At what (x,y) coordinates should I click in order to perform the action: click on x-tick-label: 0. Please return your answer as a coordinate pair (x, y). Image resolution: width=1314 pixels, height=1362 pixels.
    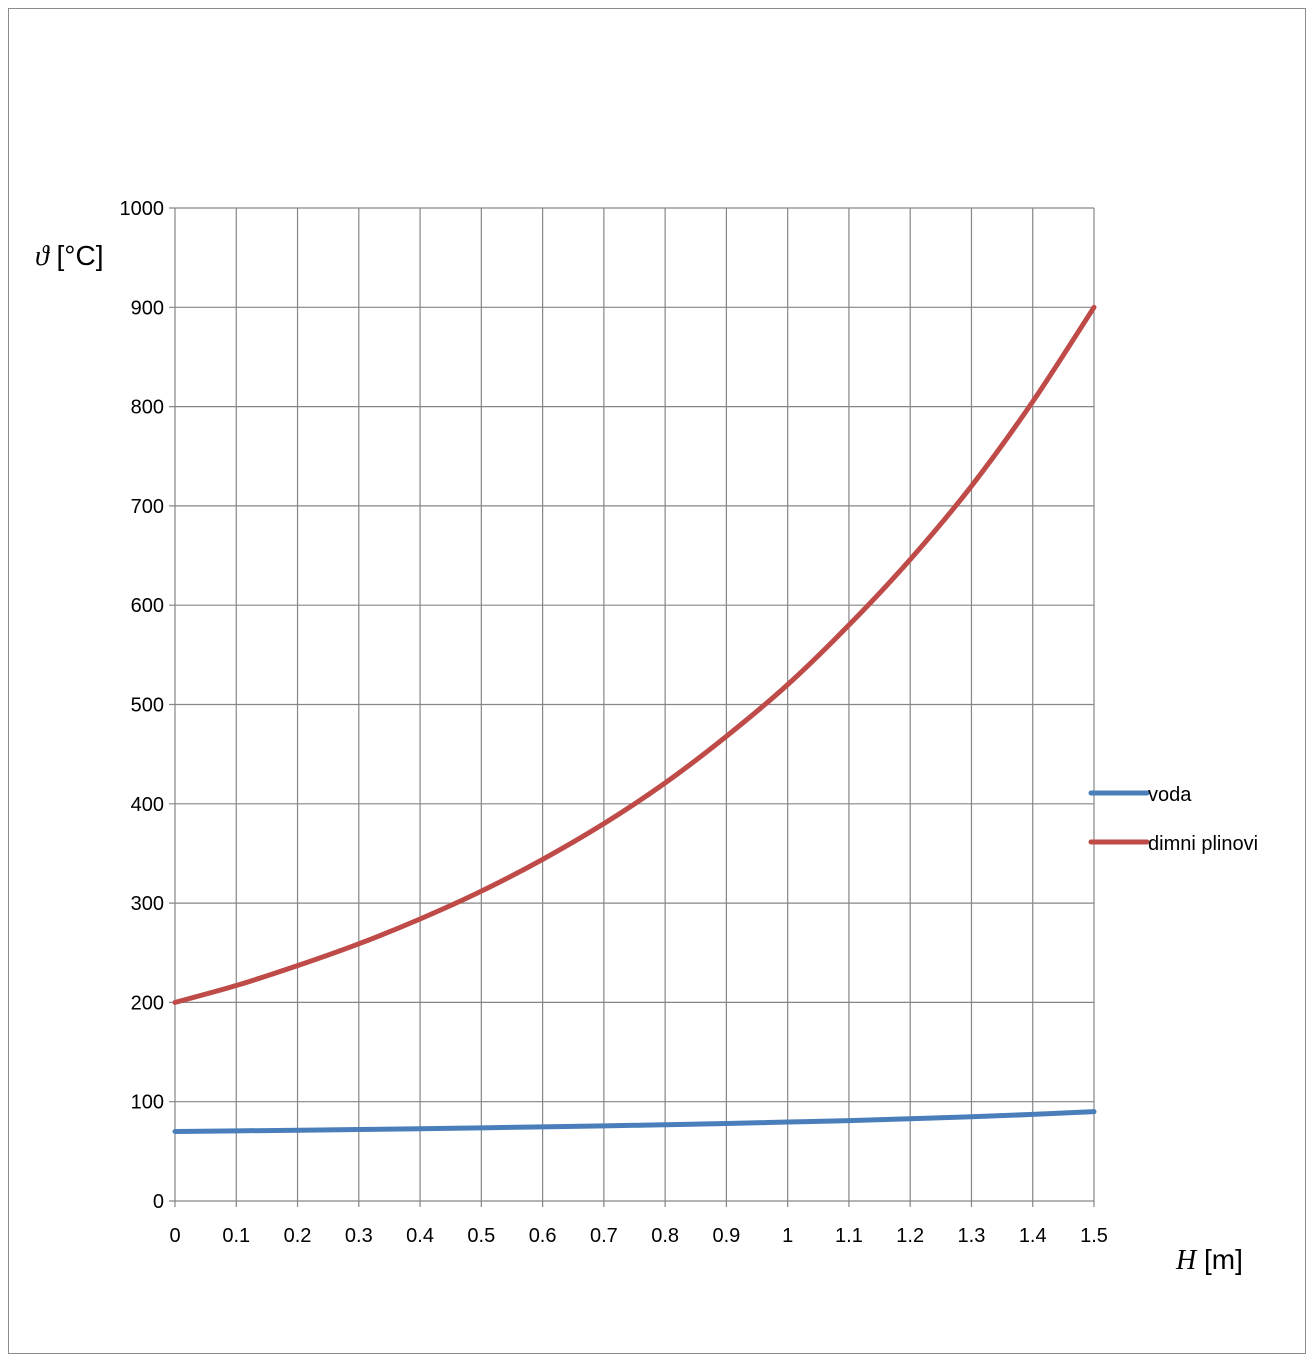
    Looking at the image, I should click on (174, 1236).